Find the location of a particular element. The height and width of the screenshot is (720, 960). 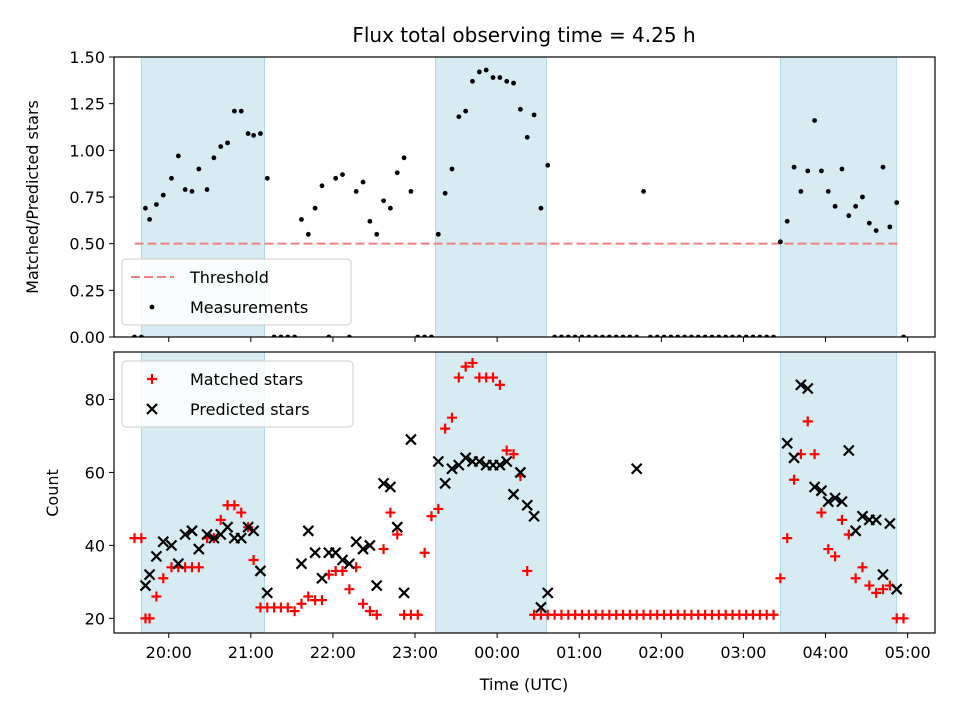

x-tick-label: 05:00 is located at coordinates (908, 652).